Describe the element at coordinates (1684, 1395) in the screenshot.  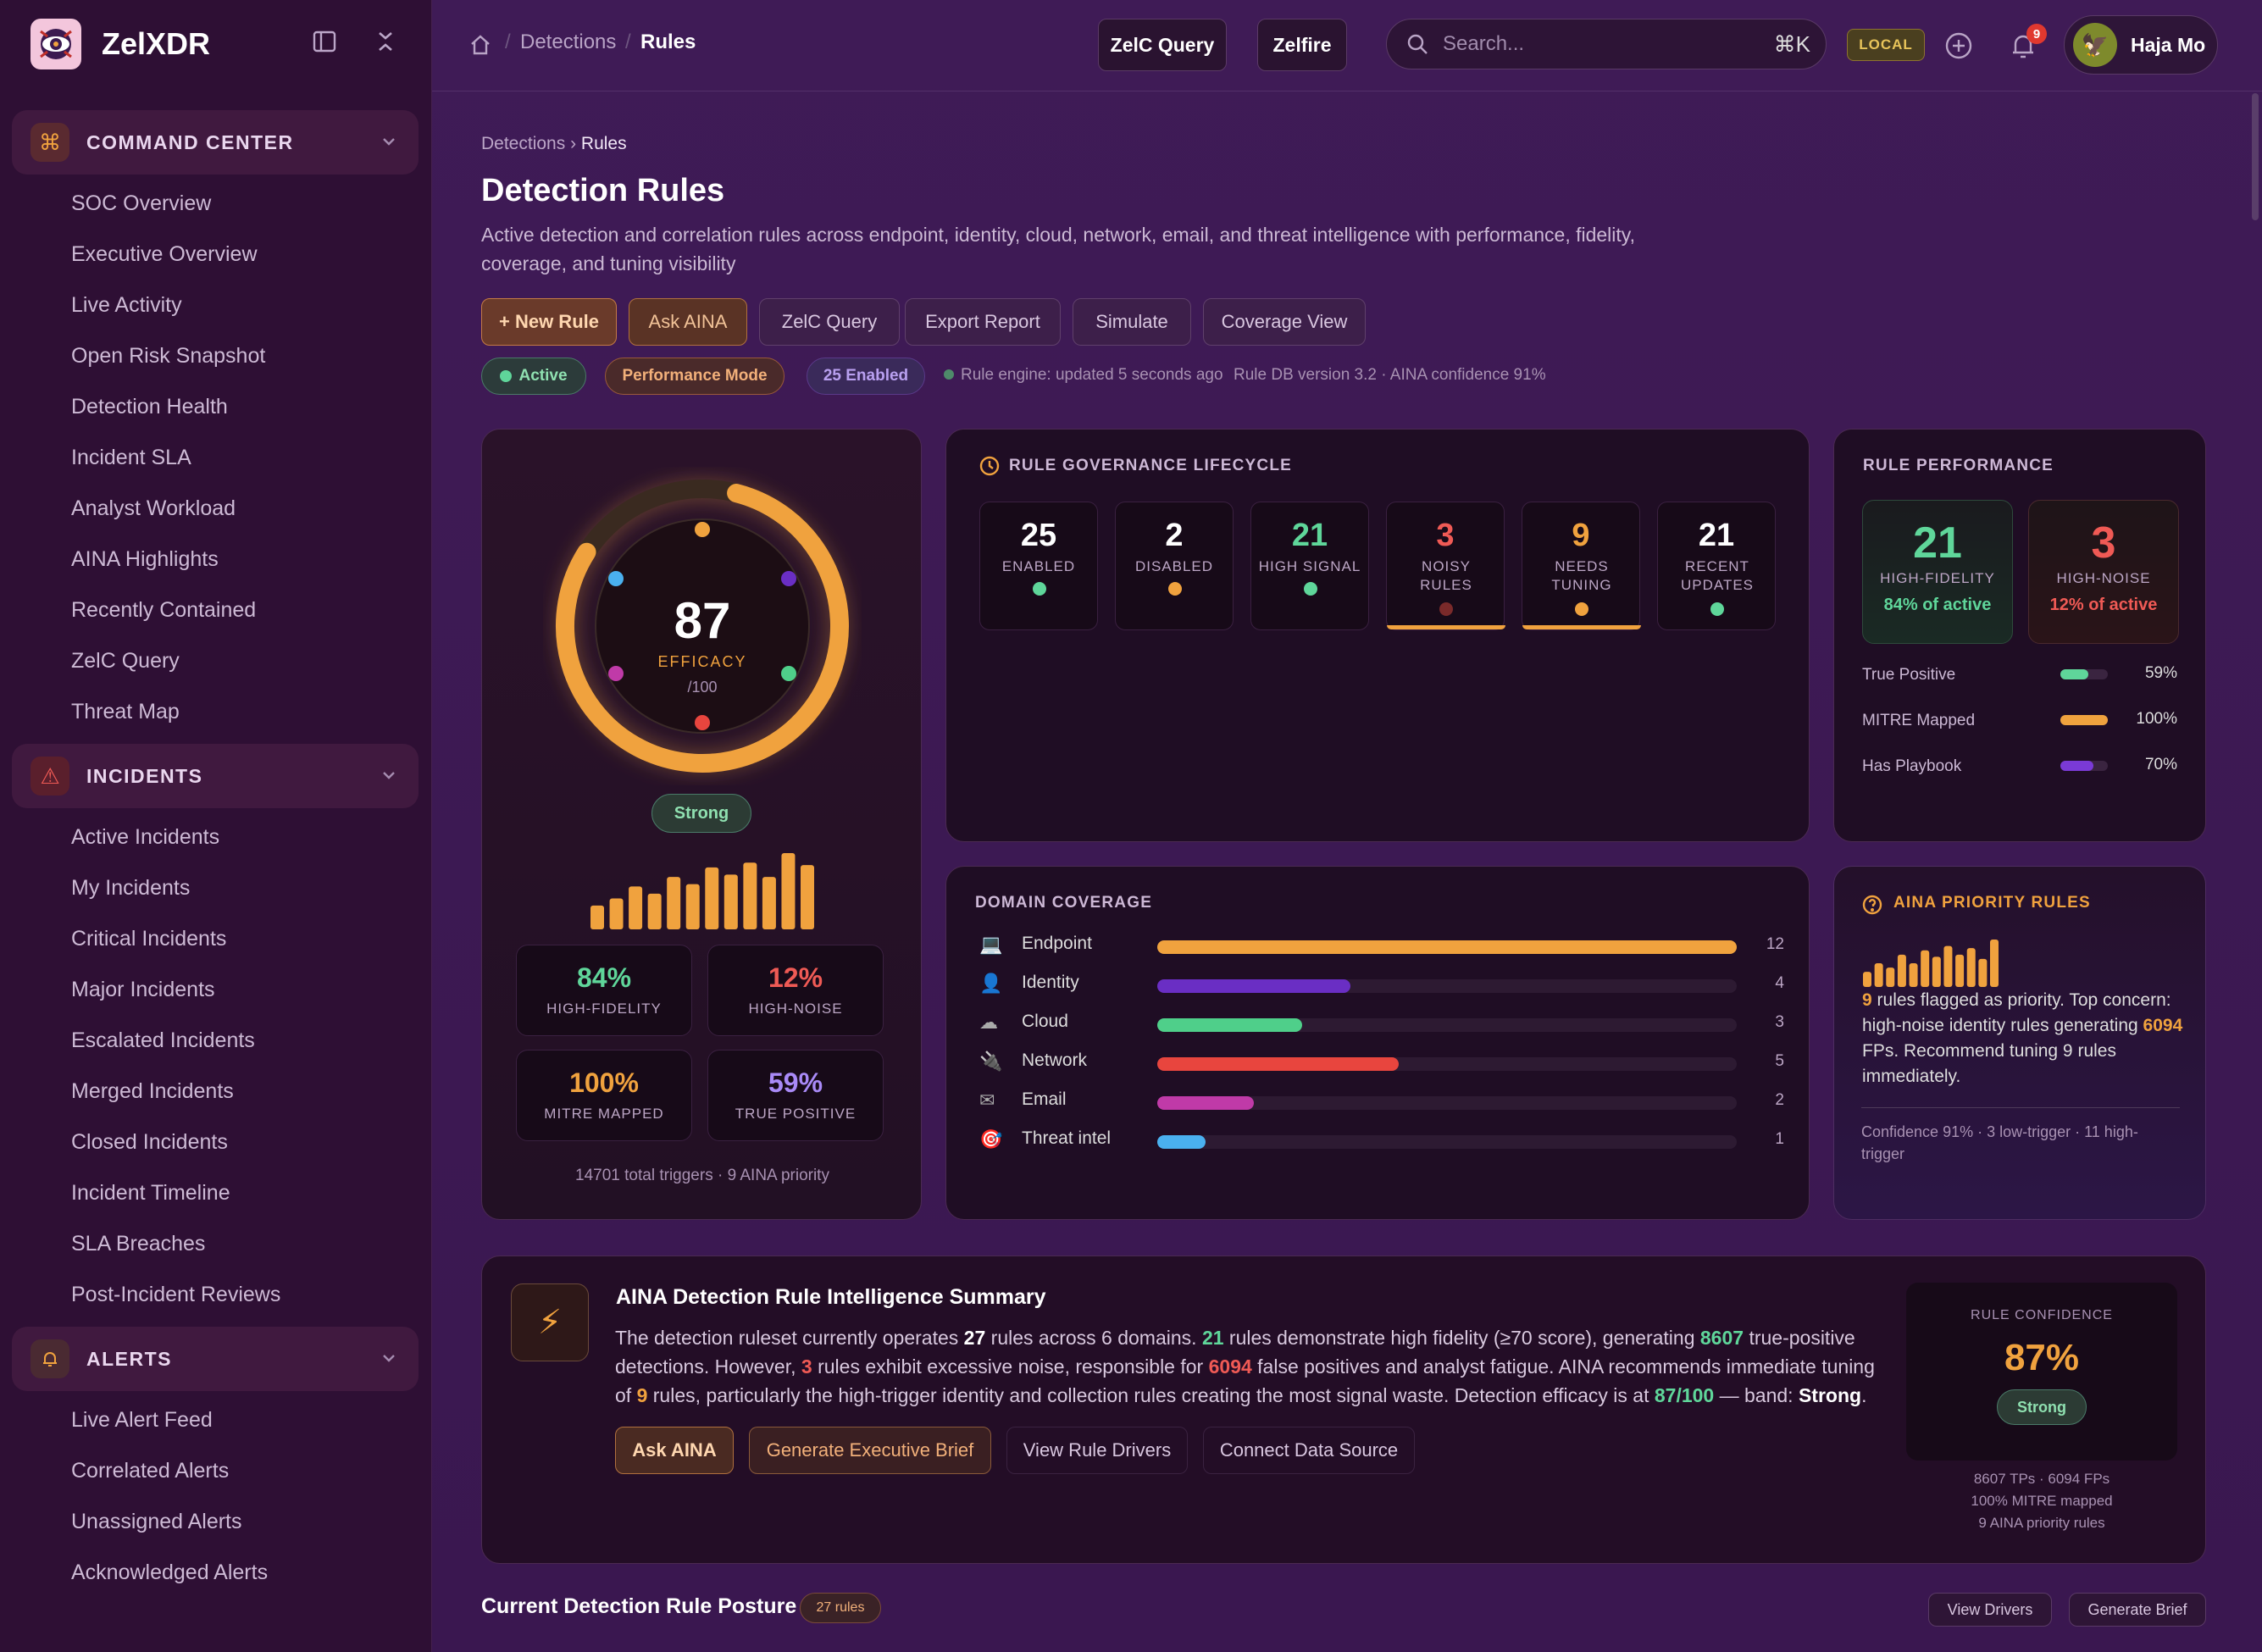
I see `efficacy-value: 87/100` at that location.